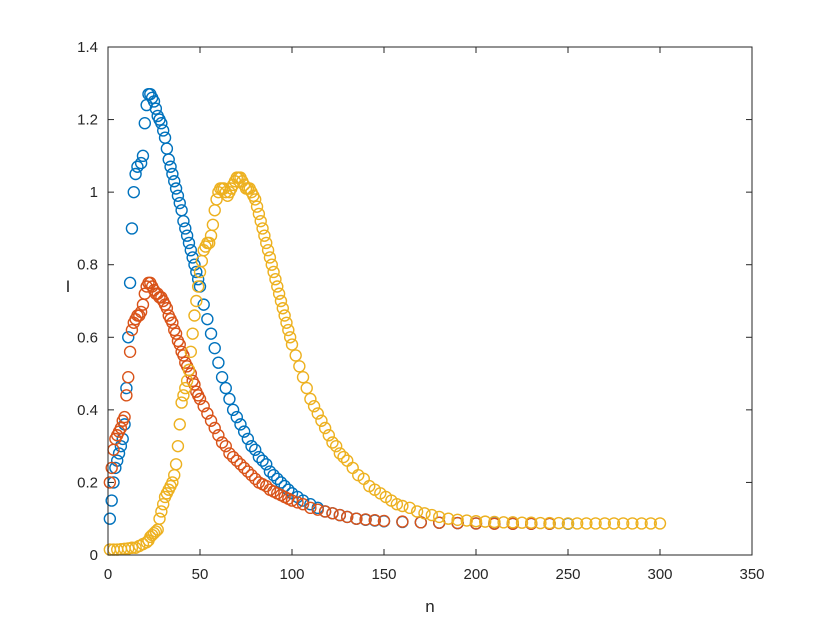 The height and width of the screenshot is (623, 830). I want to click on y-tick-label: 0.4, so click(87, 410).